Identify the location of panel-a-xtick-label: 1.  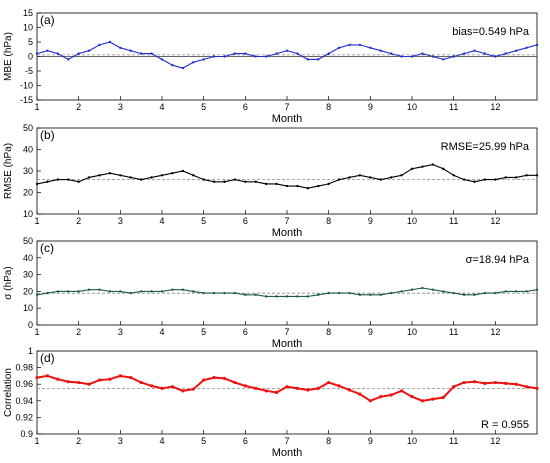
(36, 107).